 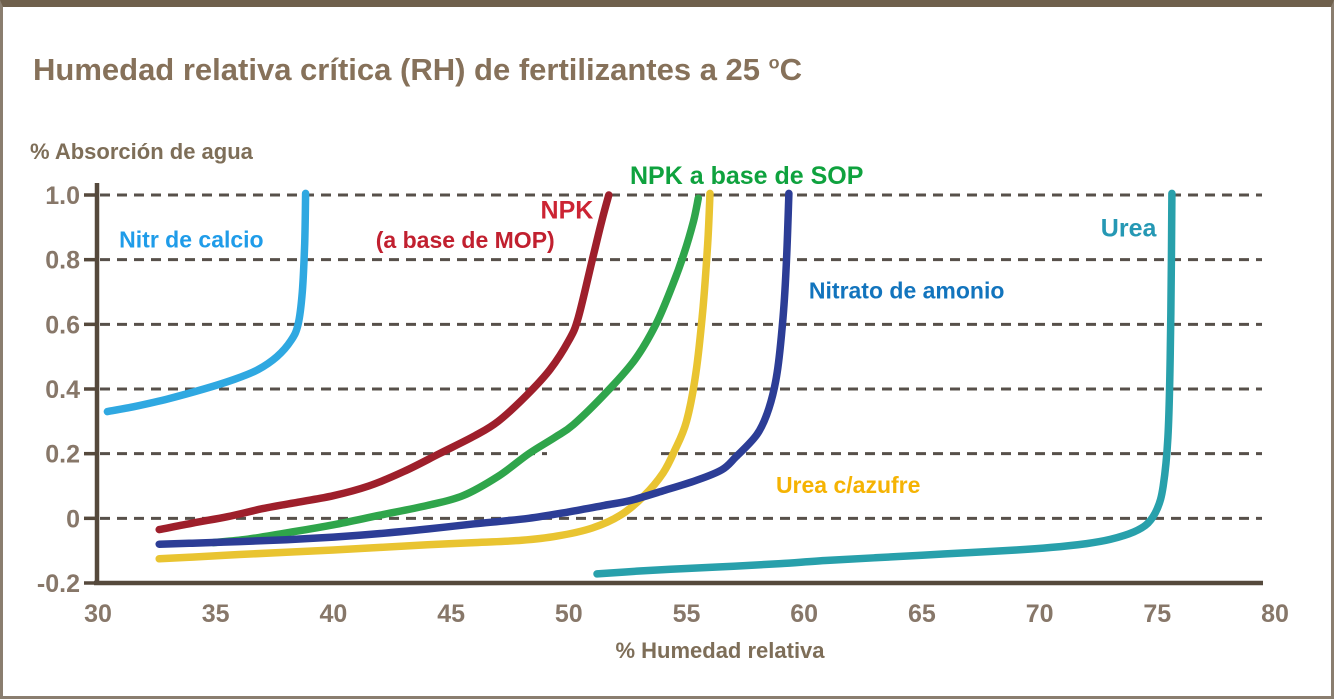 I want to click on x-tick-label: 45, so click(x=451, y=614).